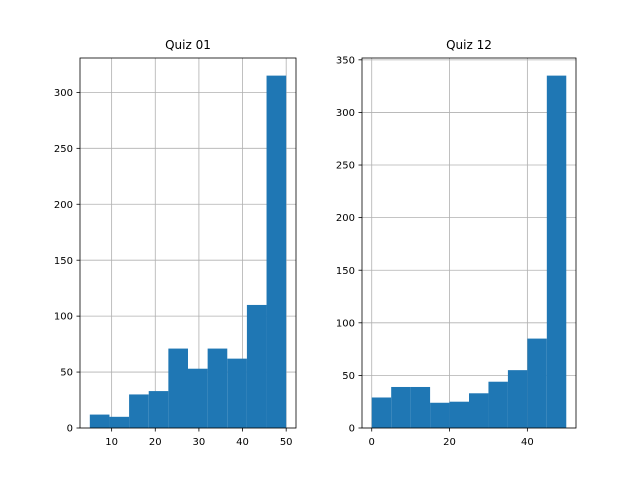 The height and width of the screenshot is (484, 640). Describe the element at coordinates (345, 60) in the screenshot. I see `y-tick-label: 350` at that location.